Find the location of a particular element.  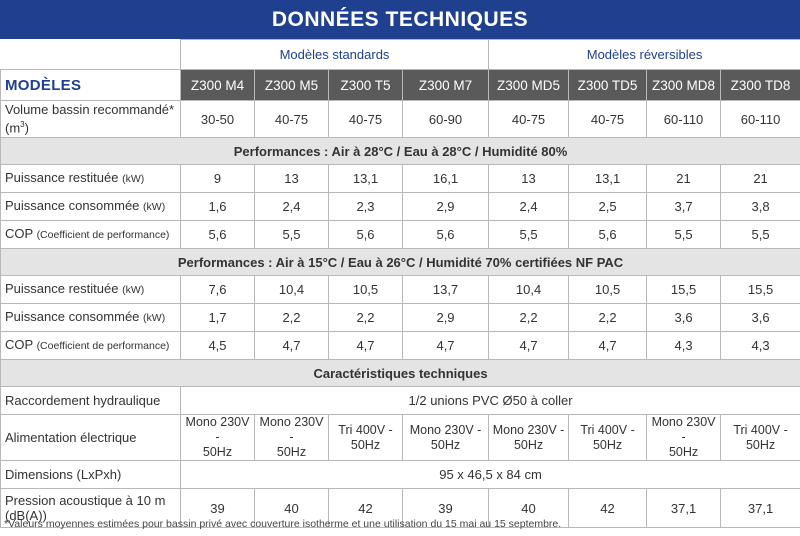

table-cell: 3,7 is located at coordinates (684, 206).